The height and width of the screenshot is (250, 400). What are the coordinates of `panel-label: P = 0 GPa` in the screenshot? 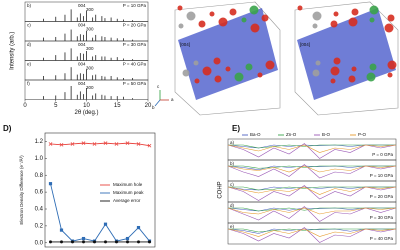 It's located at (382, 154).